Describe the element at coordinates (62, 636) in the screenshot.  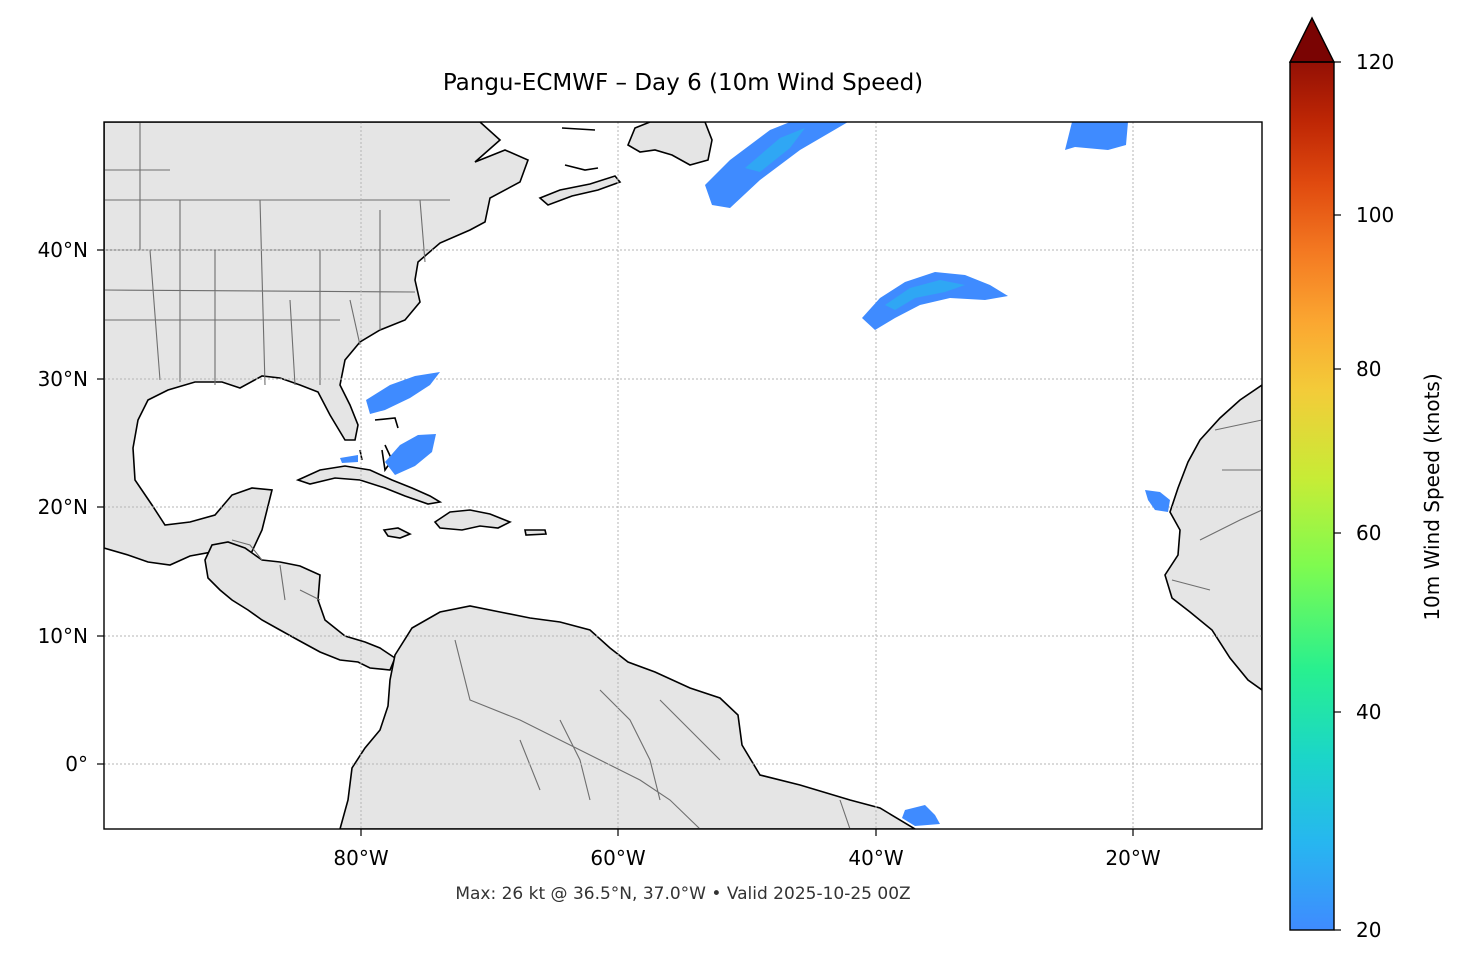
I see `y-tick-label: 10°N` at that location.